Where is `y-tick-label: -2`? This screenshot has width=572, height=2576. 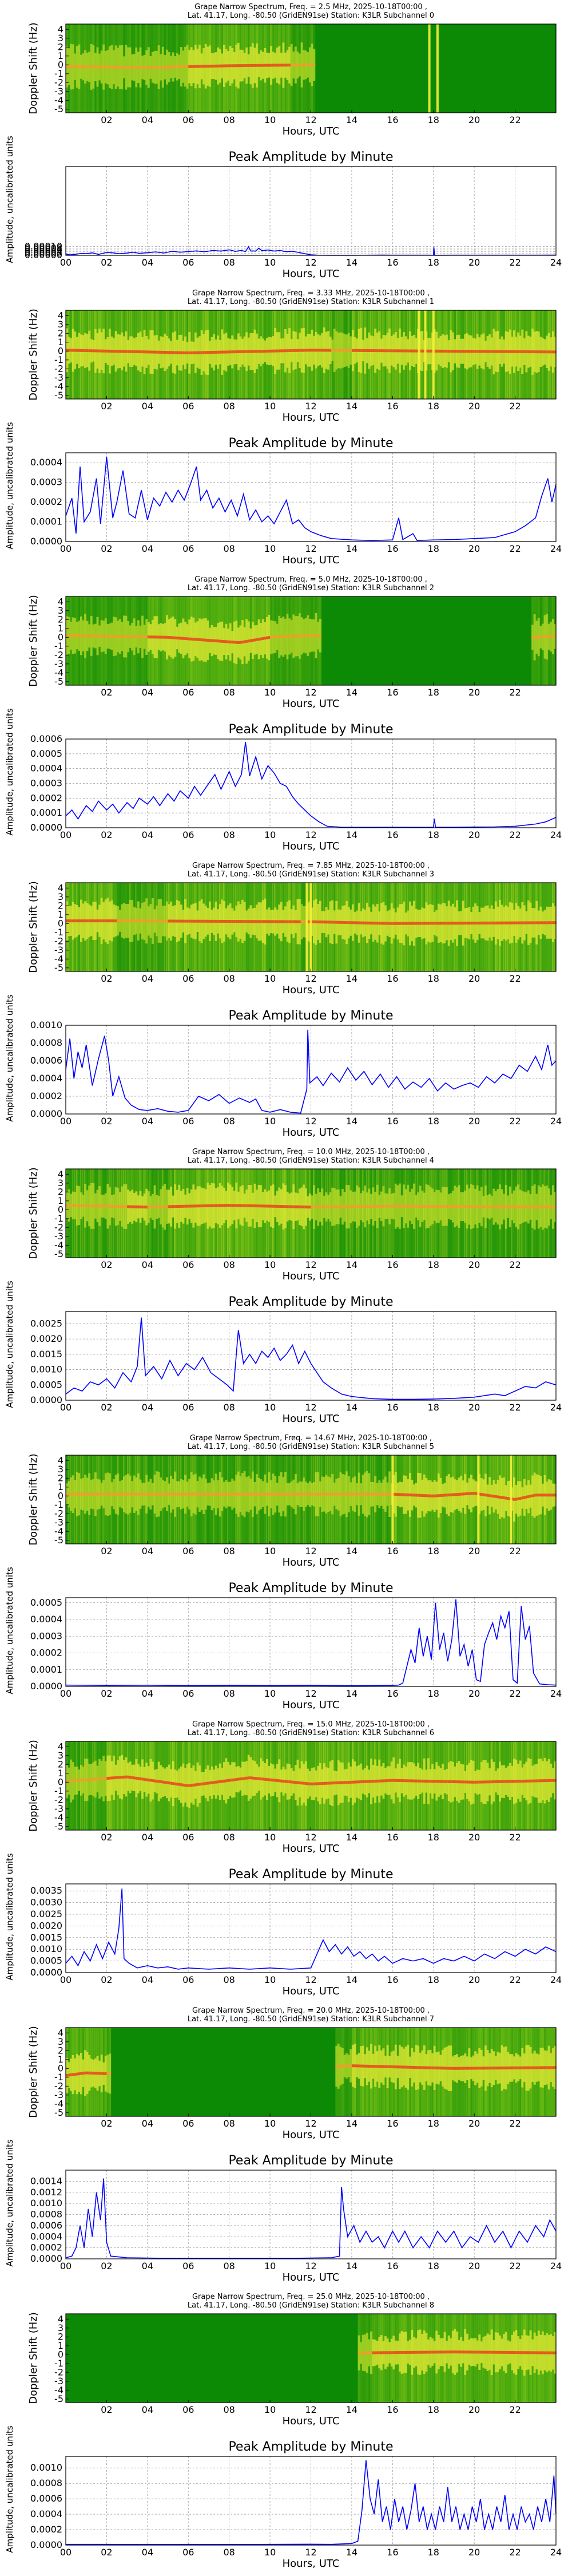
y-tick-label: -2 is located at coordinates (58, 368).